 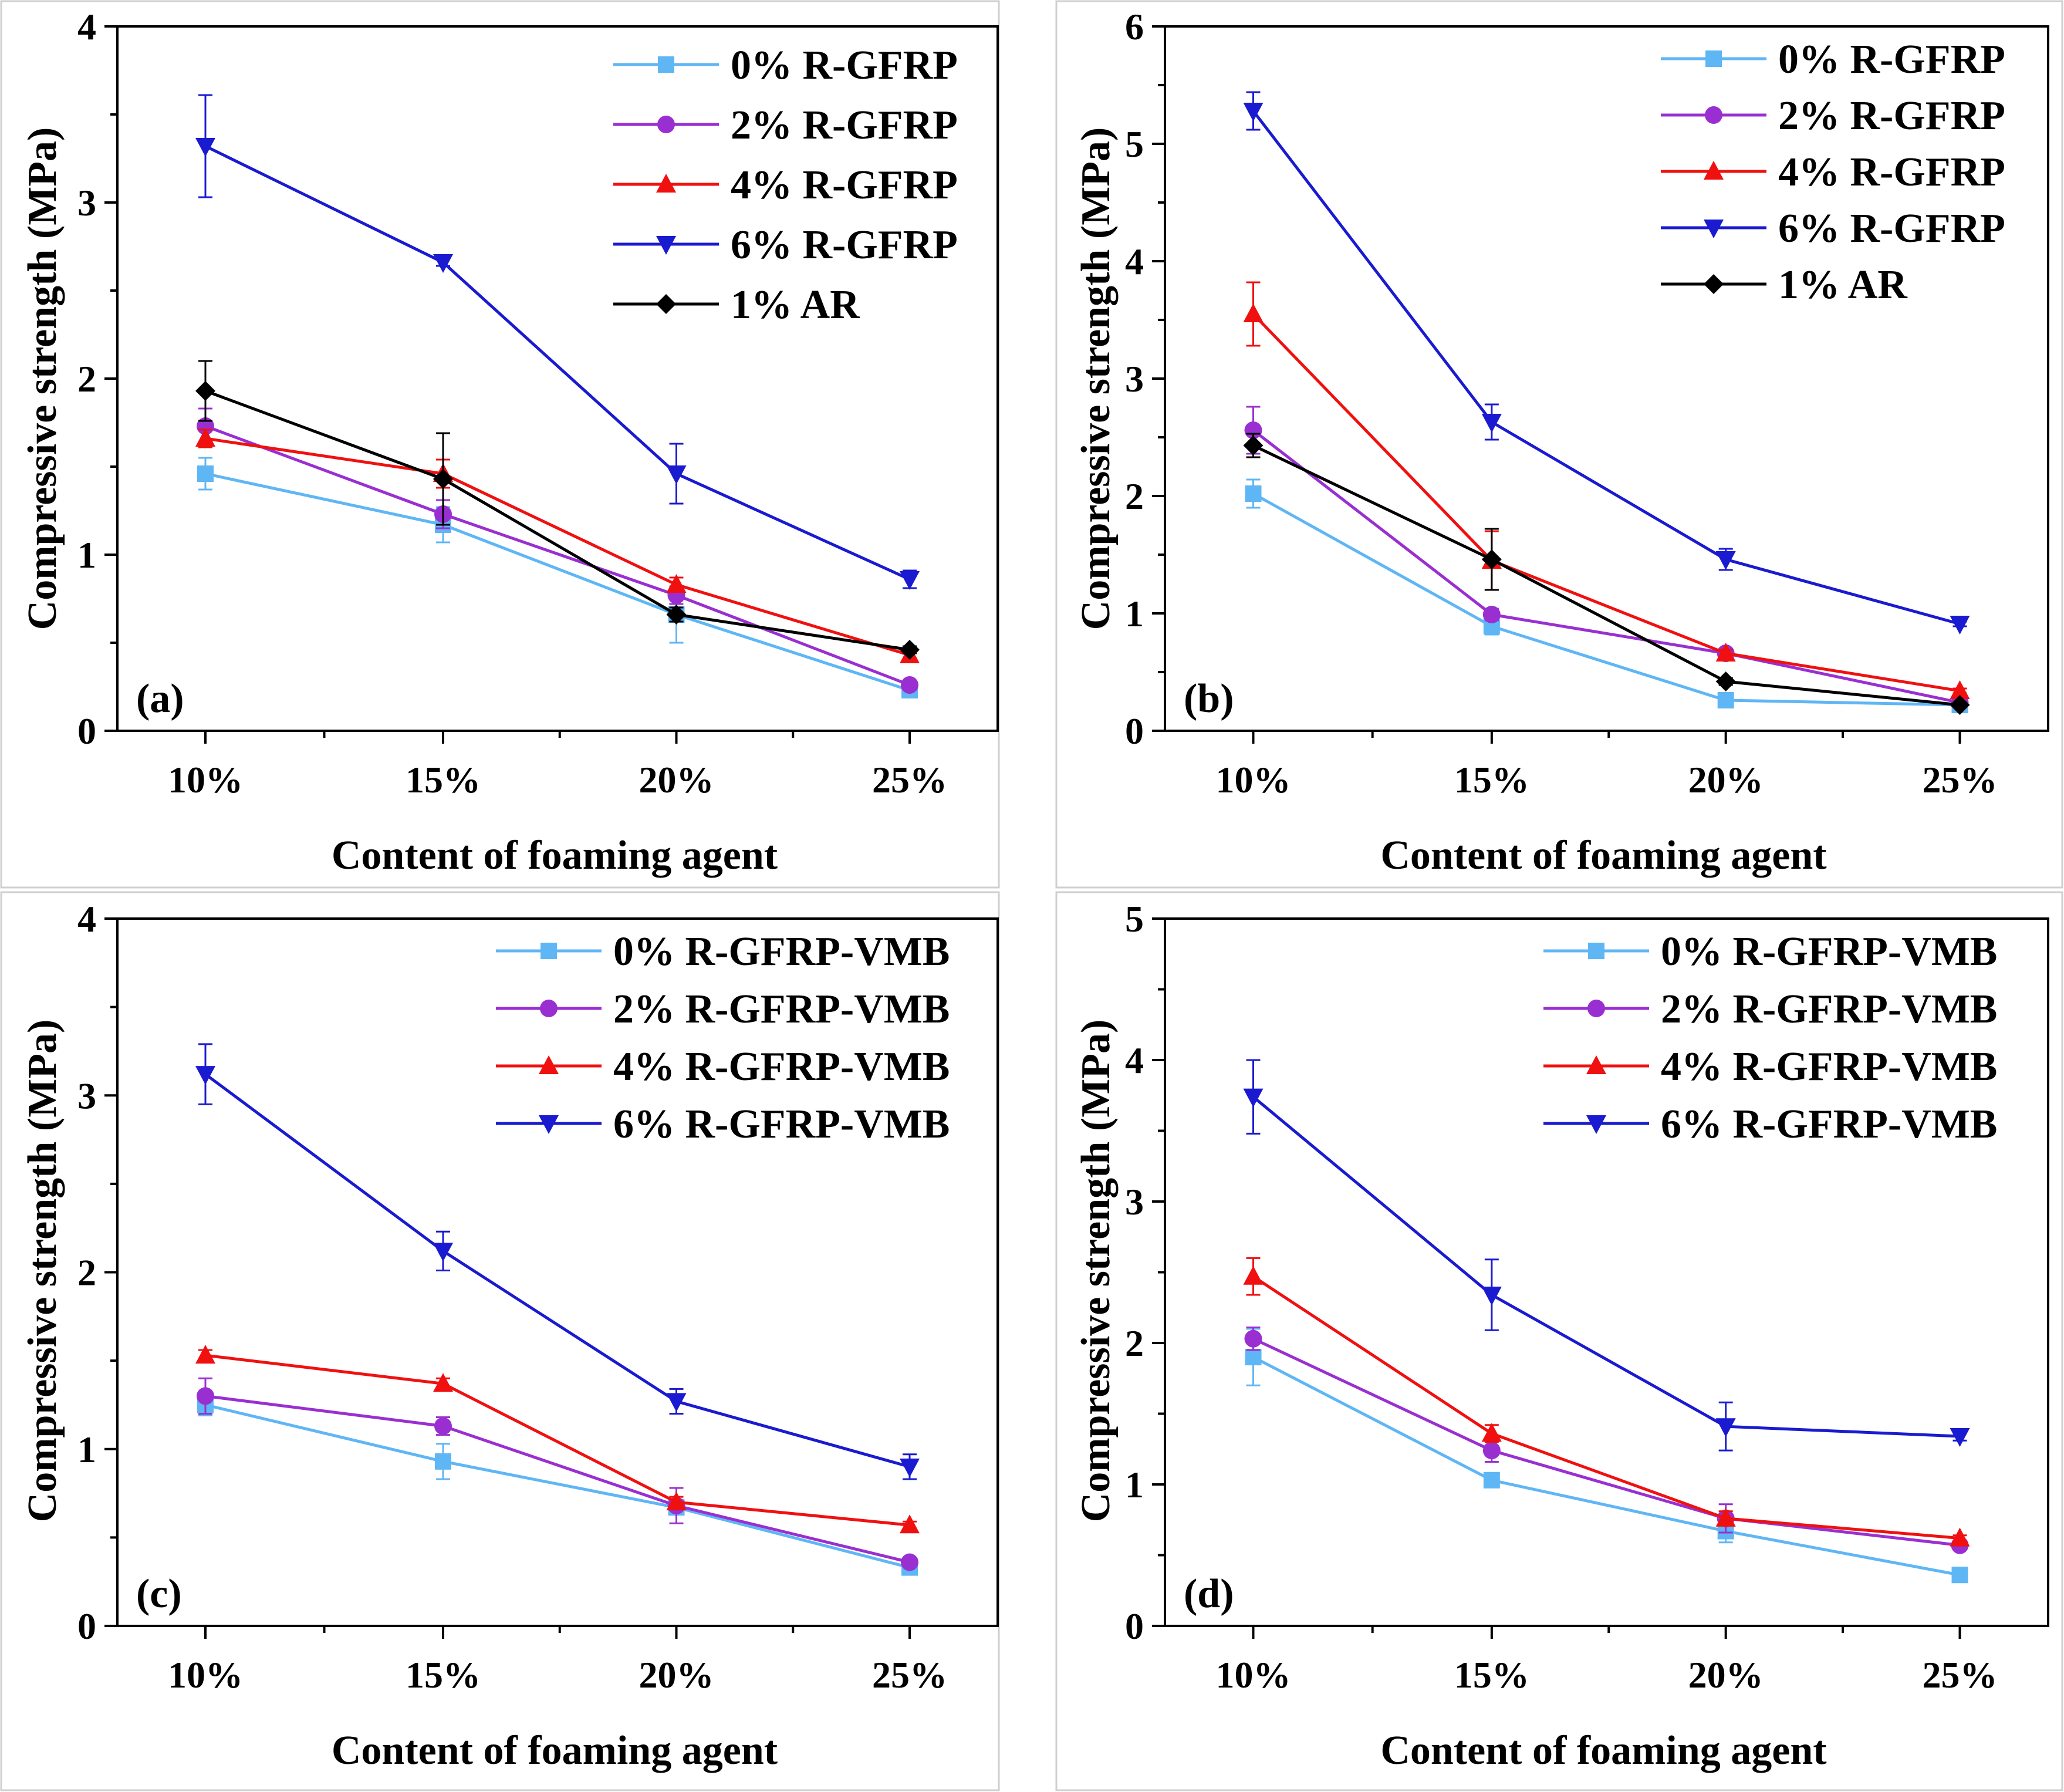 I want to click on panel-label: (a), so click(x=160, y=698).